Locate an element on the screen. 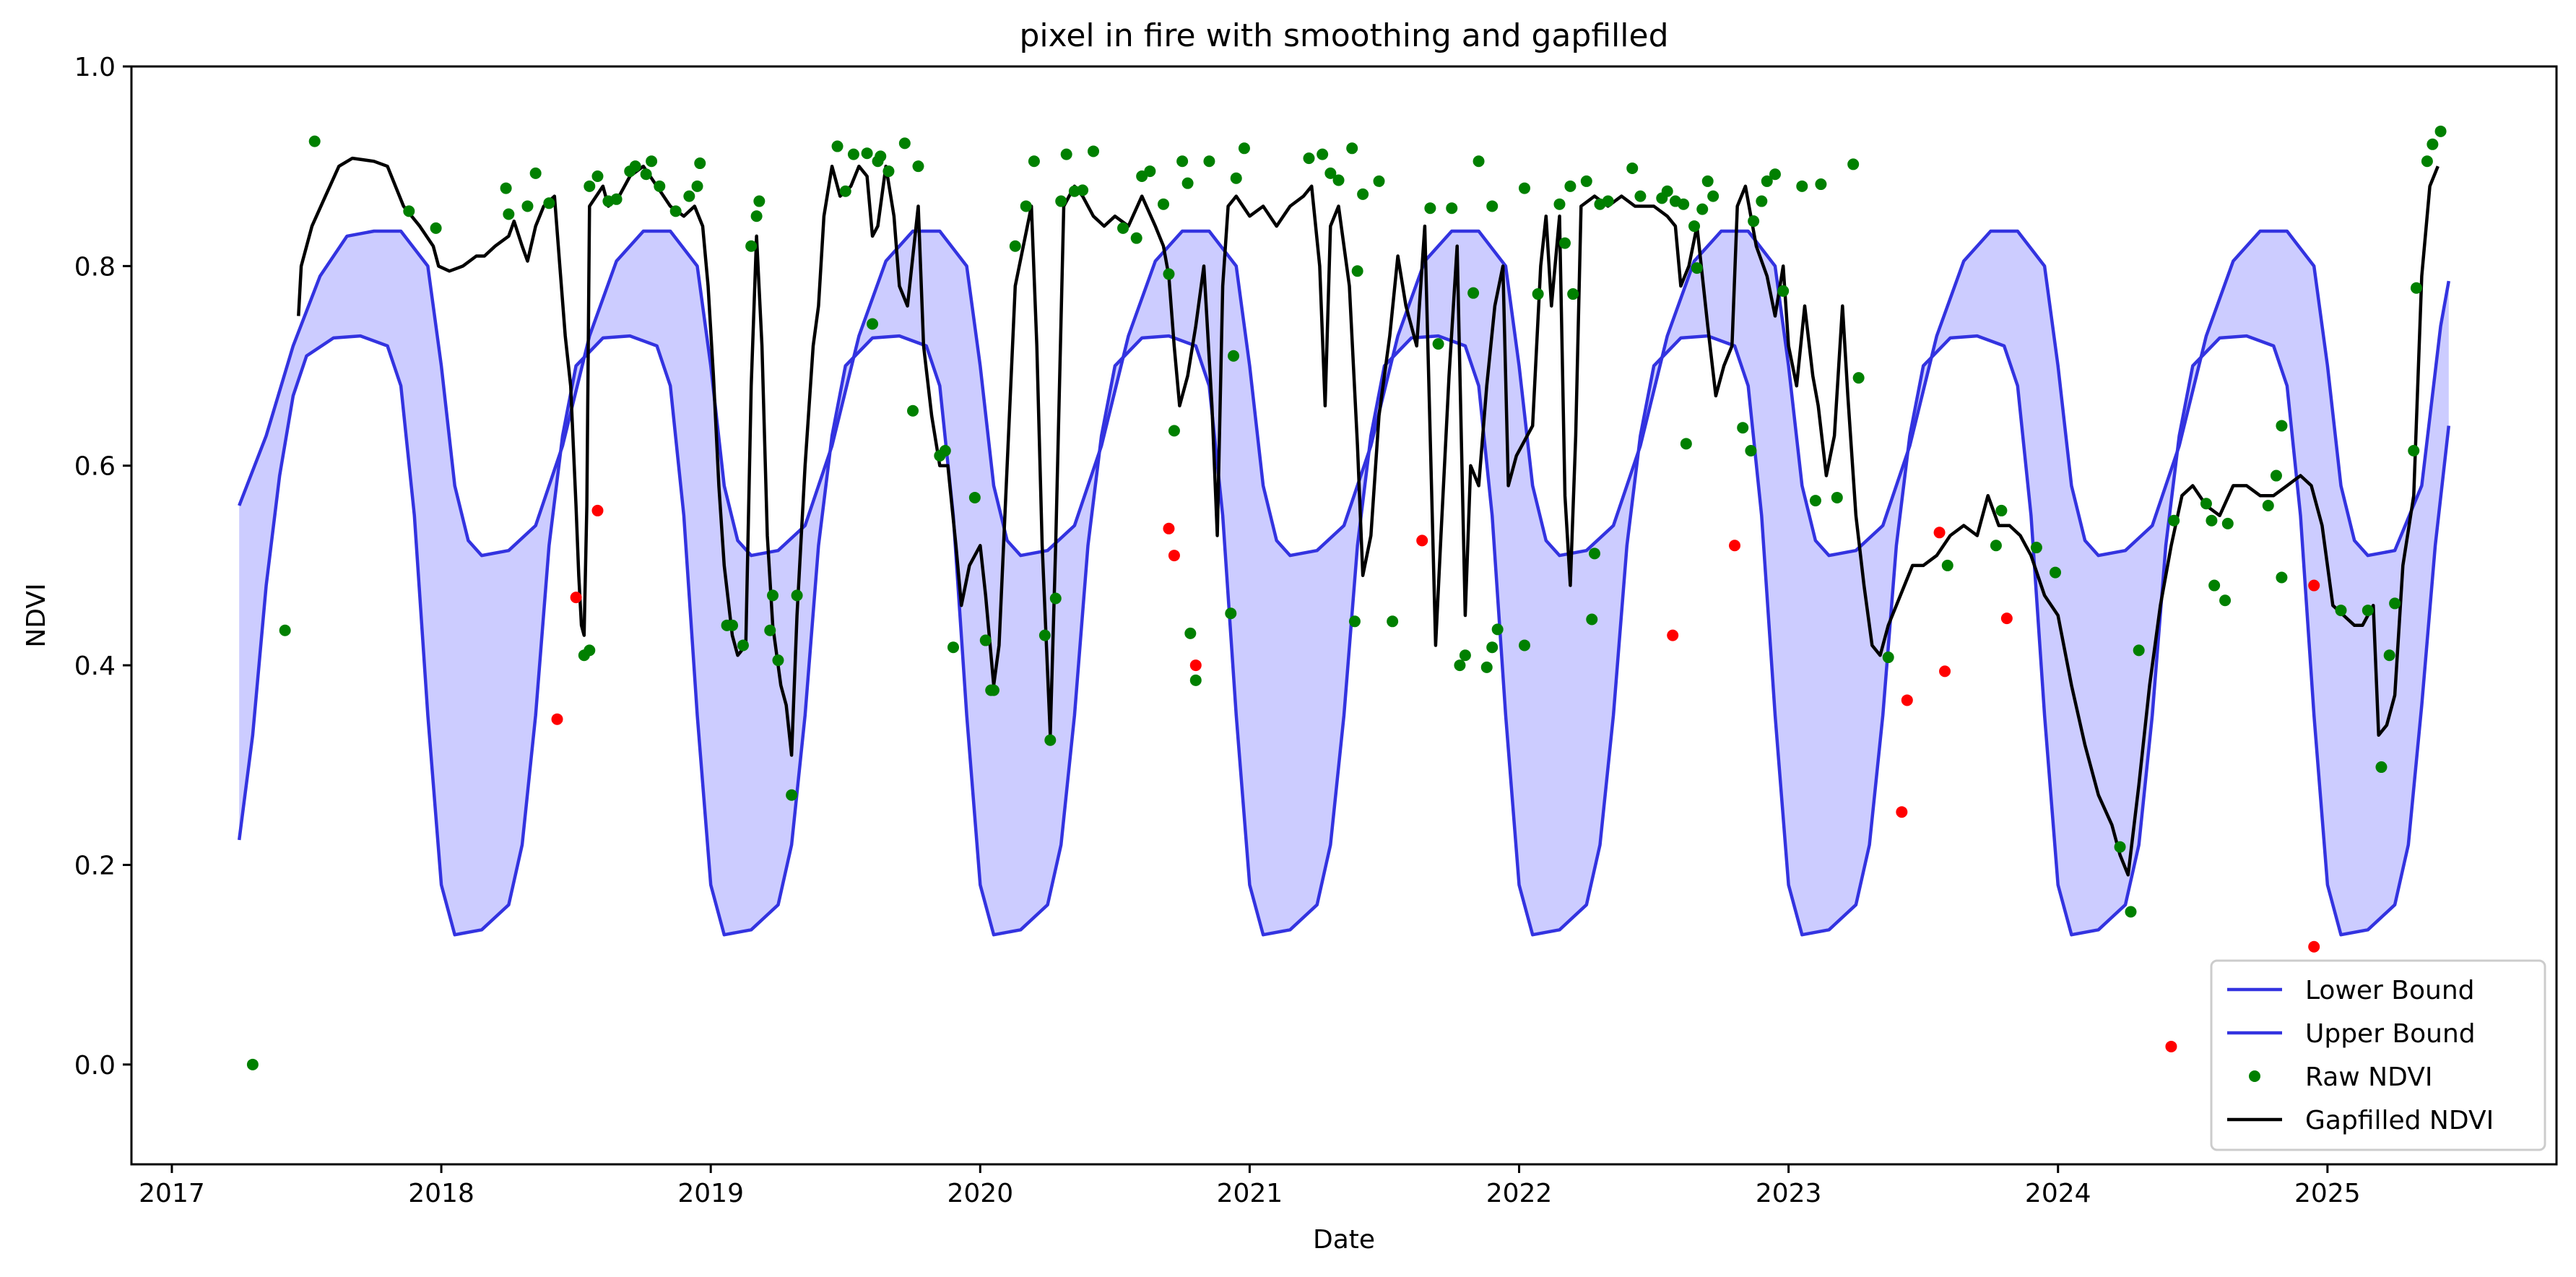  y-axis: 0.0 0.2 0.4 0.6 0.8 1.0 is located at coordinates (102, 567).